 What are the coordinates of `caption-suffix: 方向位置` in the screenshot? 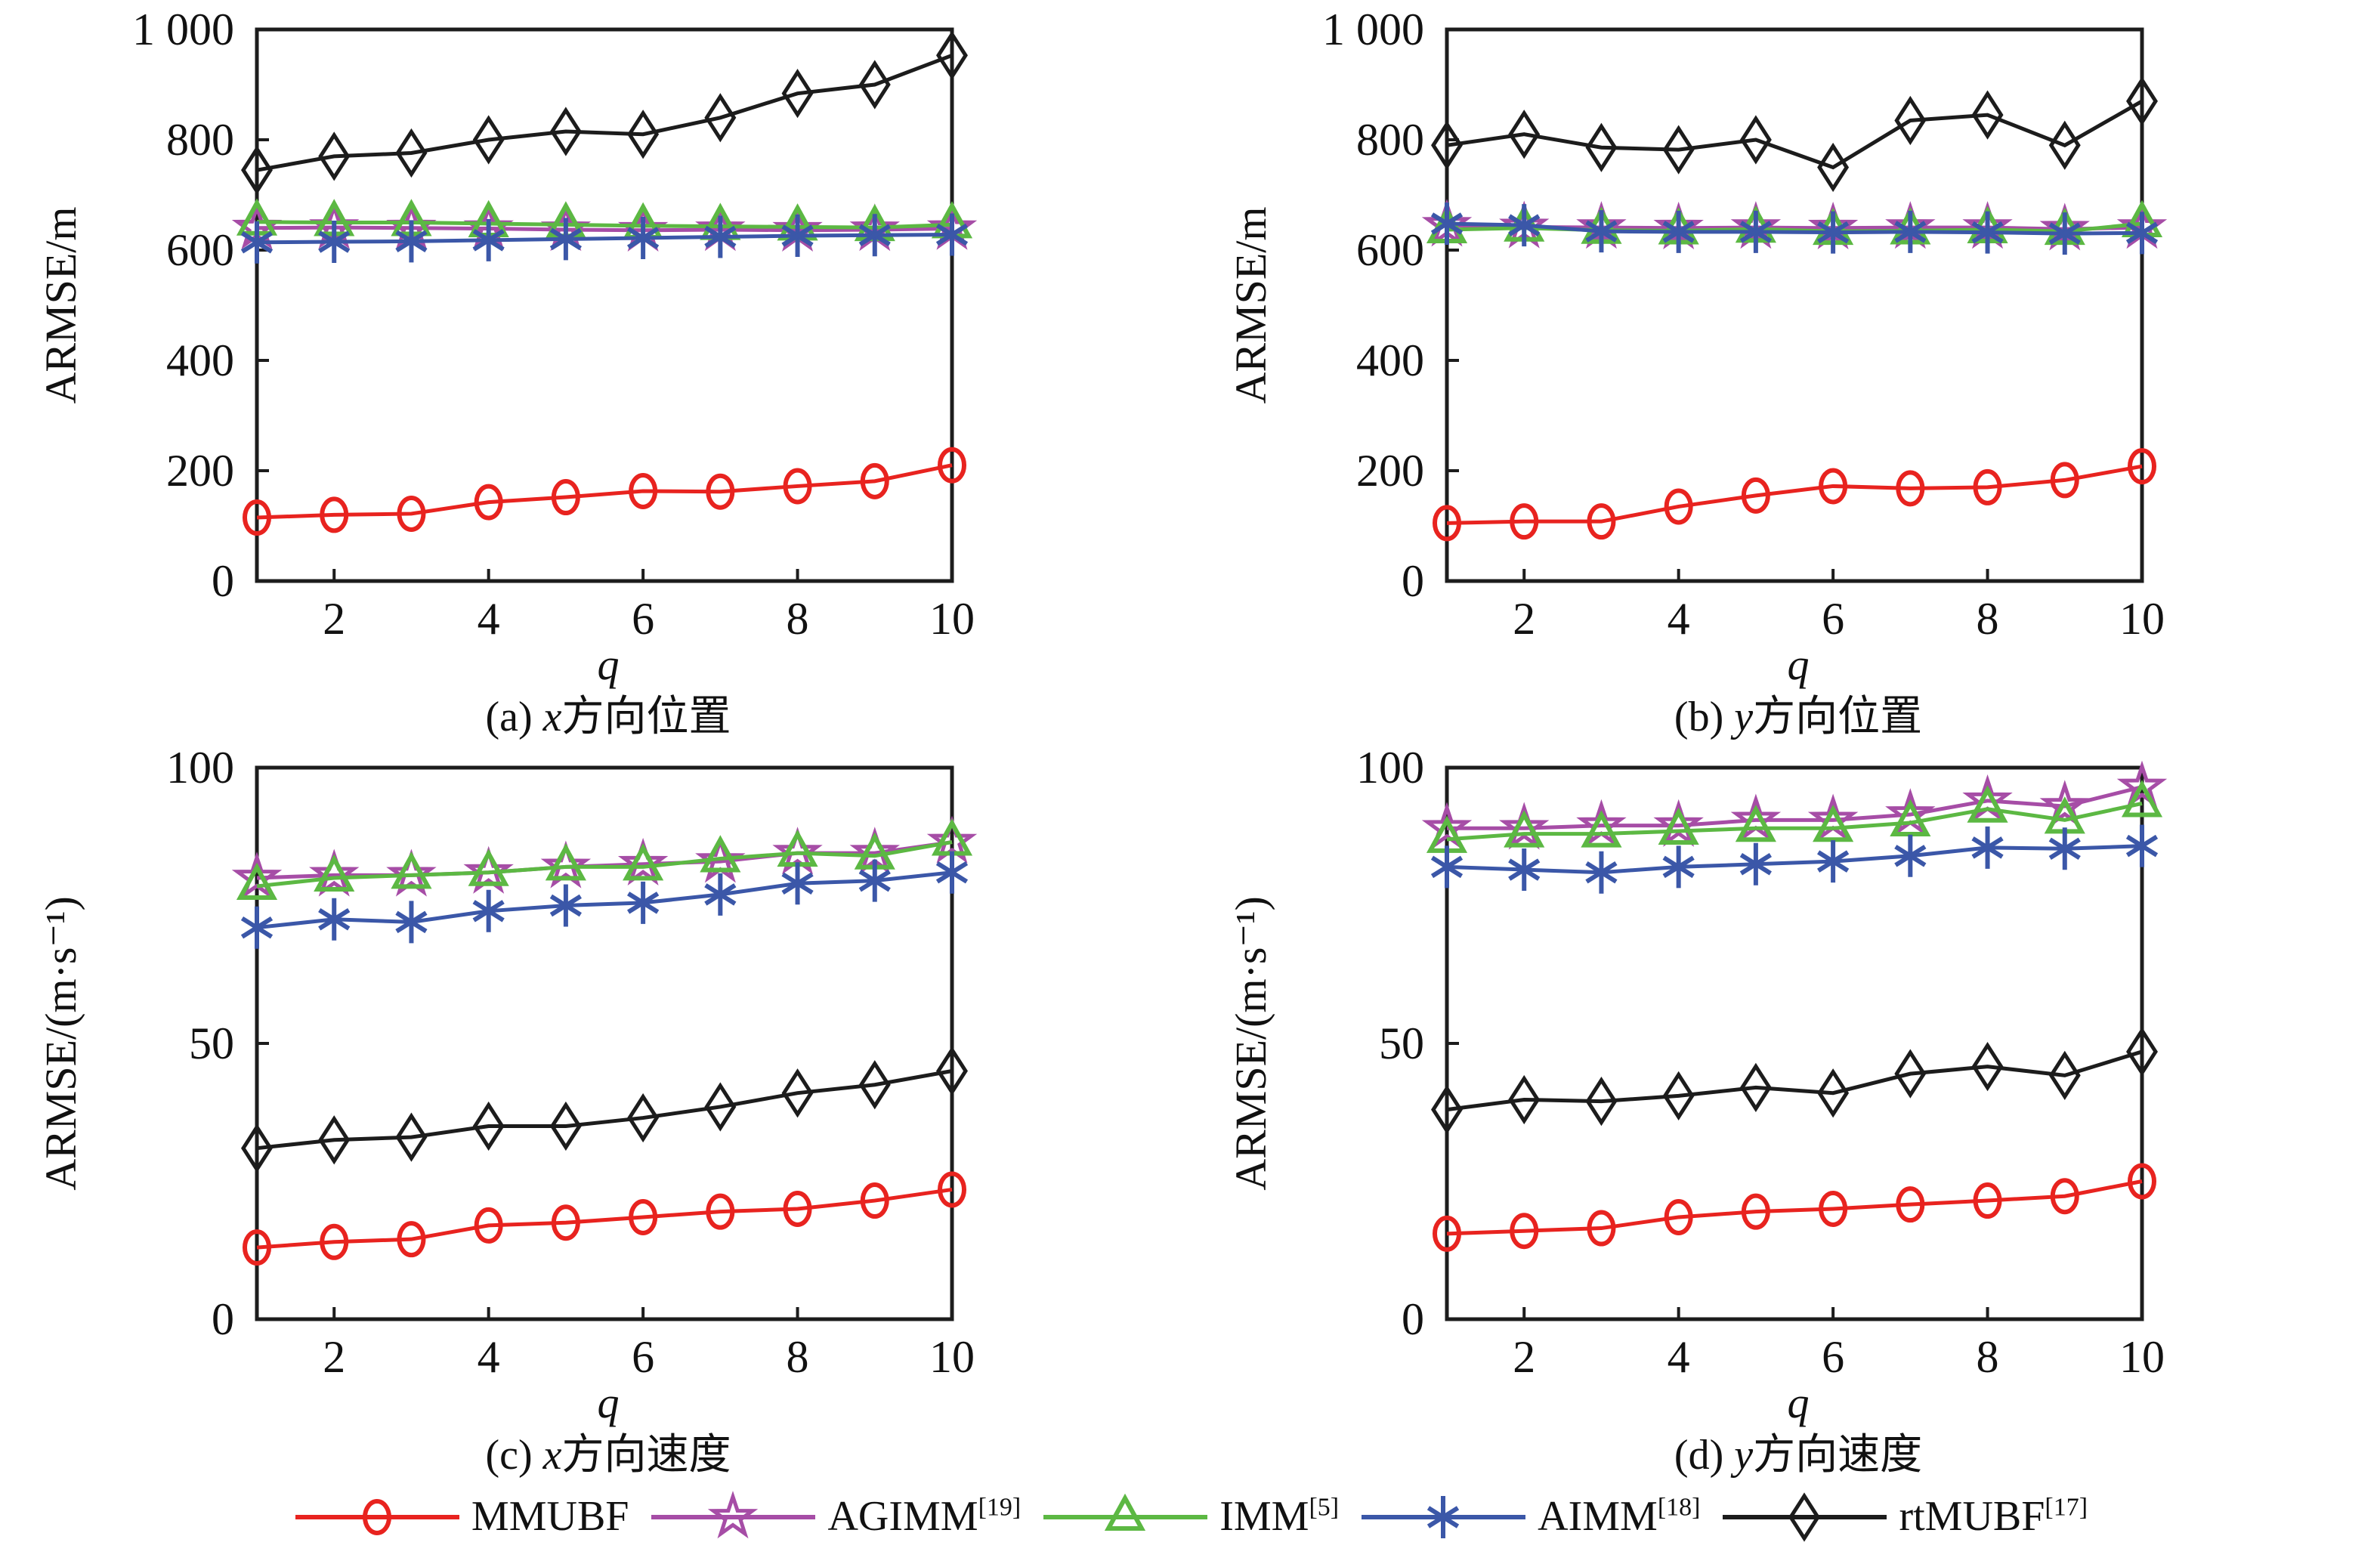 It's located at (646, 717).